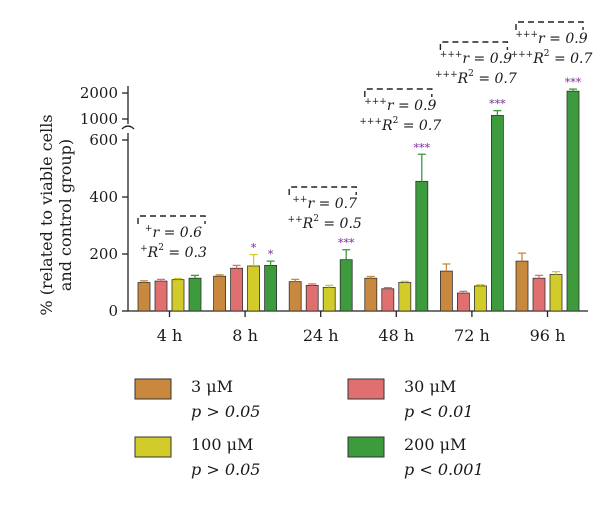 The width and height of the screenshot is (600, 505). I want to click on legend-significance: p < 0.01, so click(438, 411).